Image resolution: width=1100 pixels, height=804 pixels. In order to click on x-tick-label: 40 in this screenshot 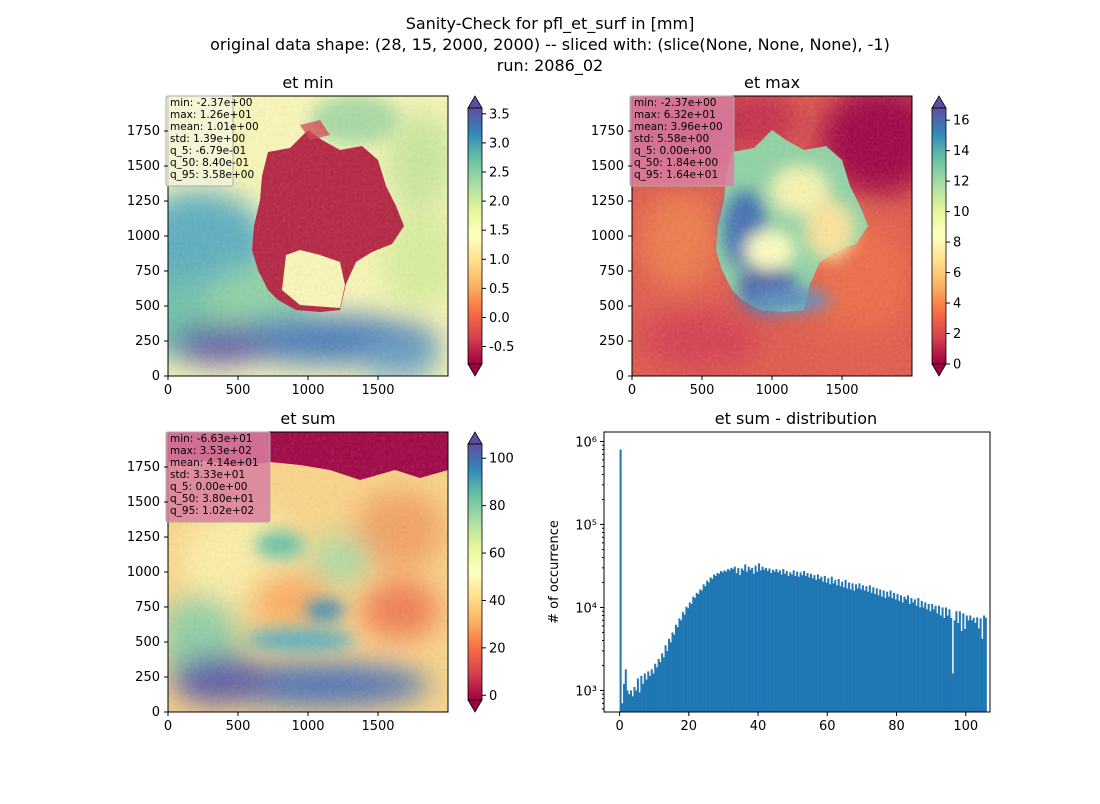, I will do `click(758, 726)`.